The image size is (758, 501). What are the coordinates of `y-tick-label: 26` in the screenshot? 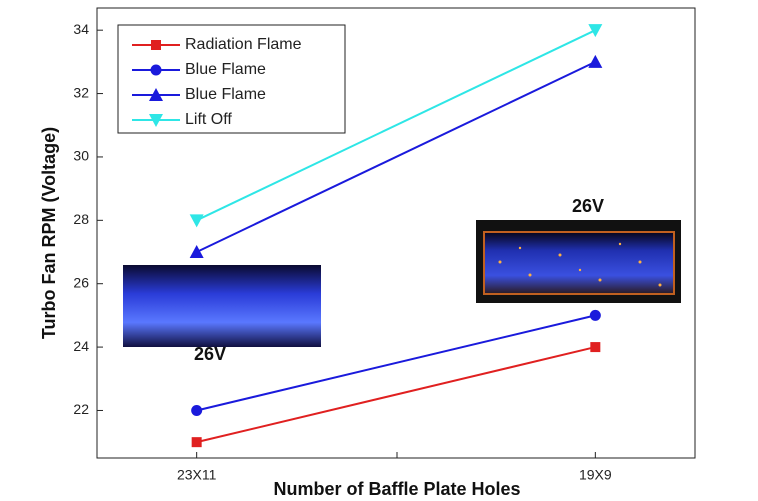 It's located at (81, 282).